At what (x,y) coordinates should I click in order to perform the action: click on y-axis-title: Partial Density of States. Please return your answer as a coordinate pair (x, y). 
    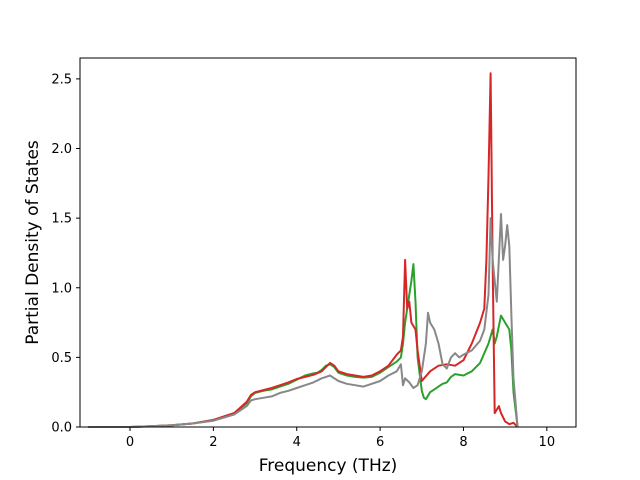
    Looking at the image, I should click on (33, 242).